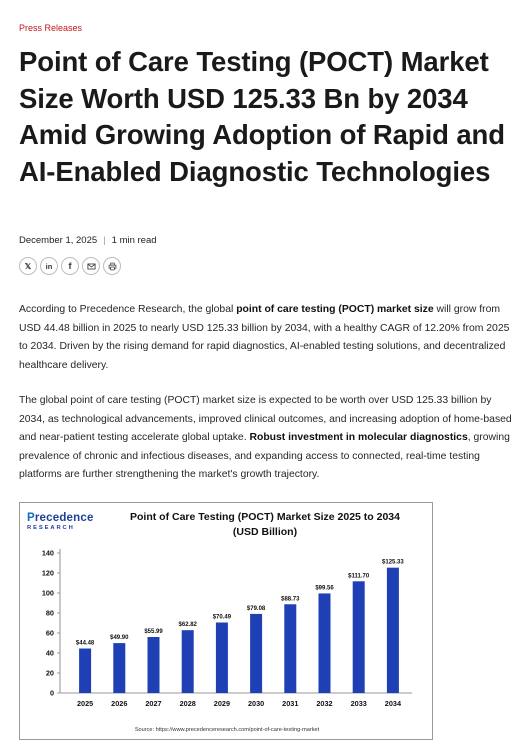  I want to click on x-icon: 𝕏, so click(28, 266).